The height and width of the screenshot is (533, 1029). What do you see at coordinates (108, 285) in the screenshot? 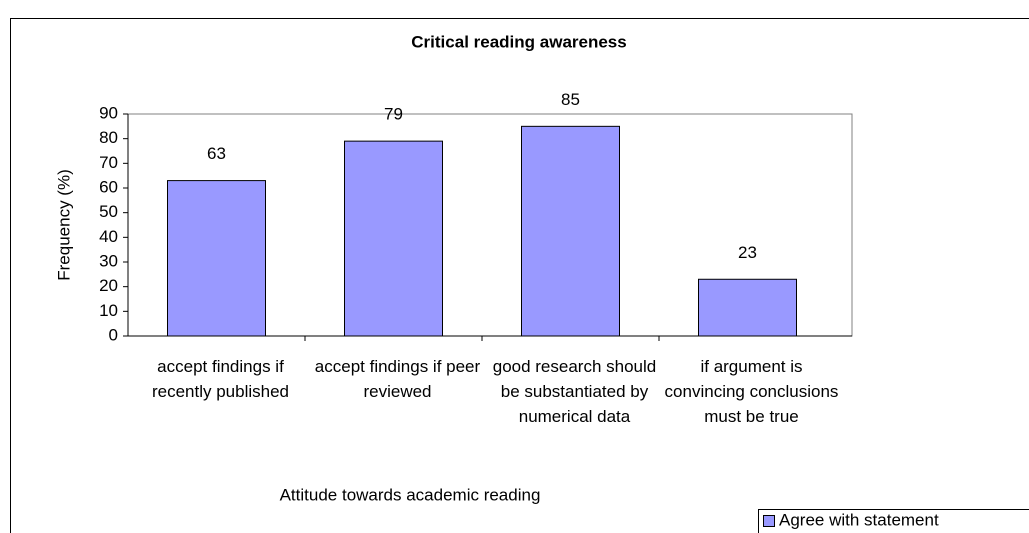
I see `y-tick-label: 20` at bounding box center [108, 285].